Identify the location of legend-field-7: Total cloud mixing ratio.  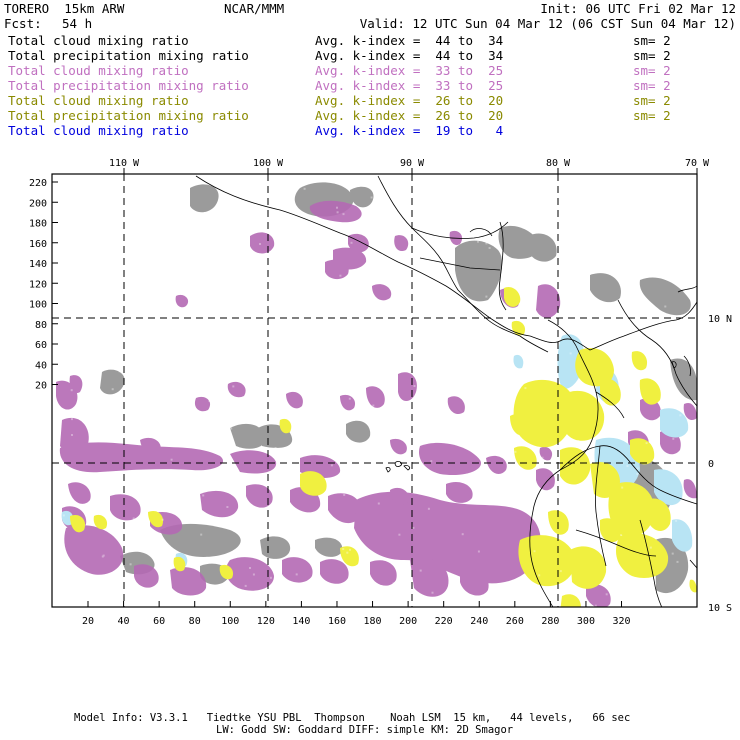
(98, 130).